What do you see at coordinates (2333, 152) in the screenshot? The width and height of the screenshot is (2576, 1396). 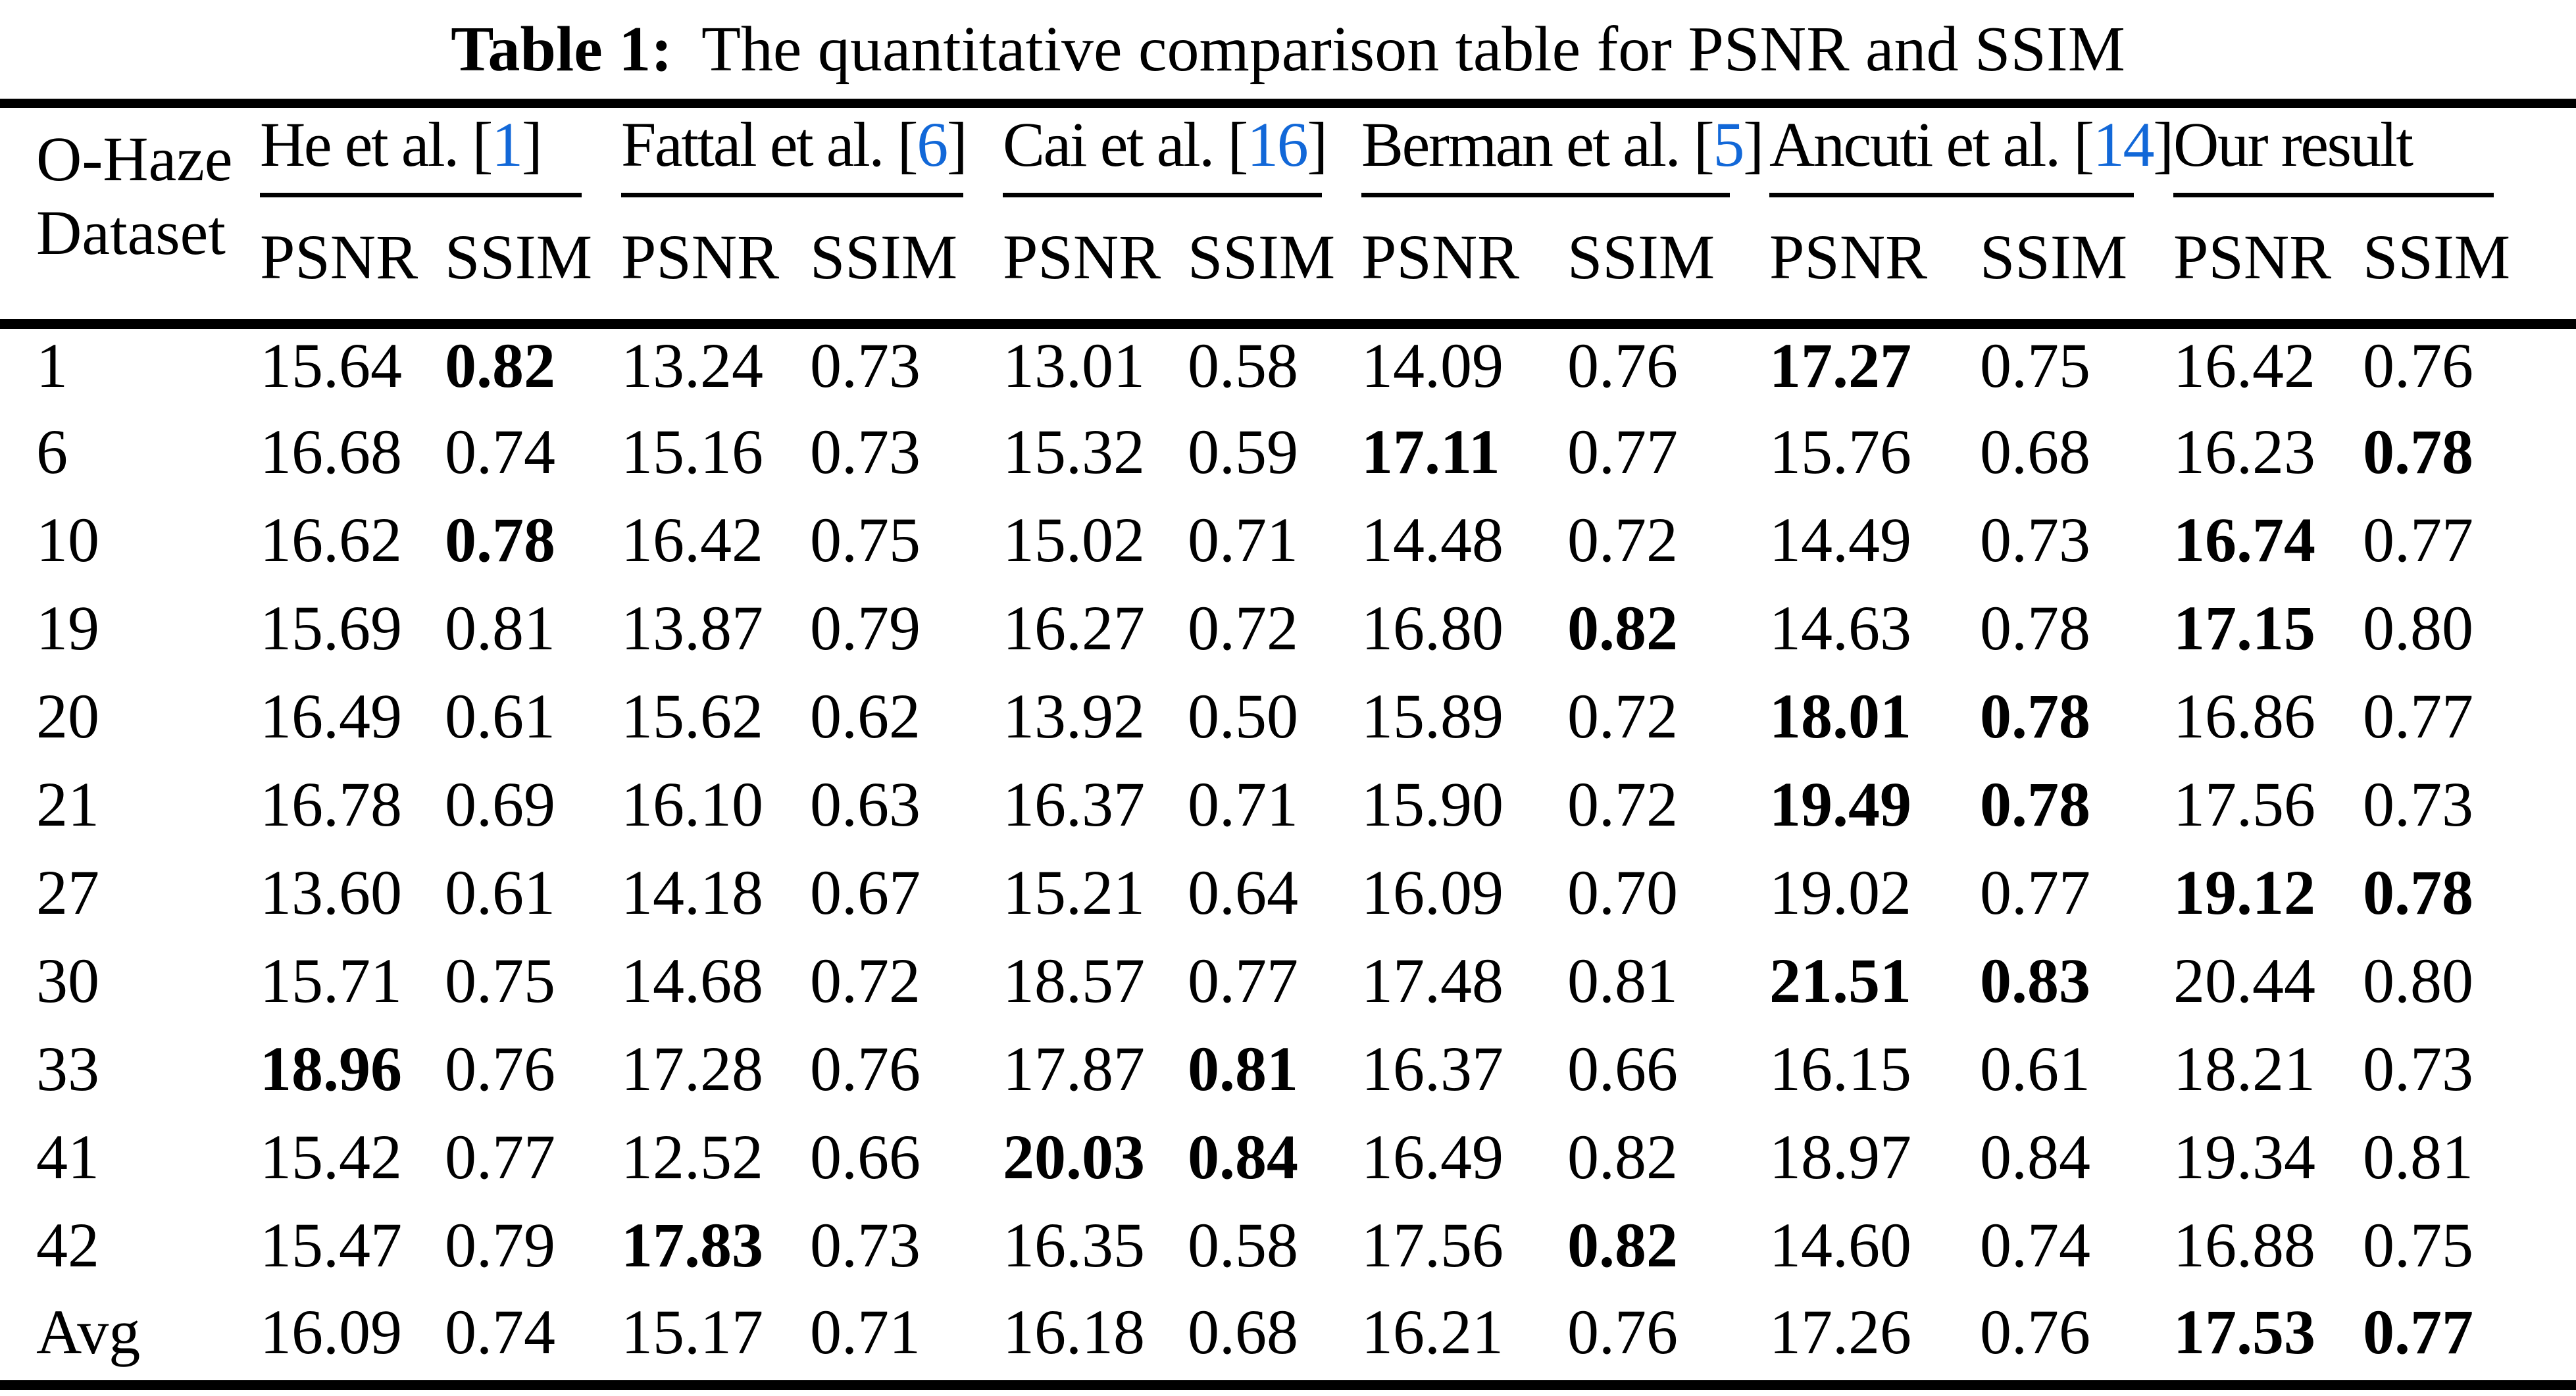 I see `method-label: Our result` at bounding box center [2333, 152].